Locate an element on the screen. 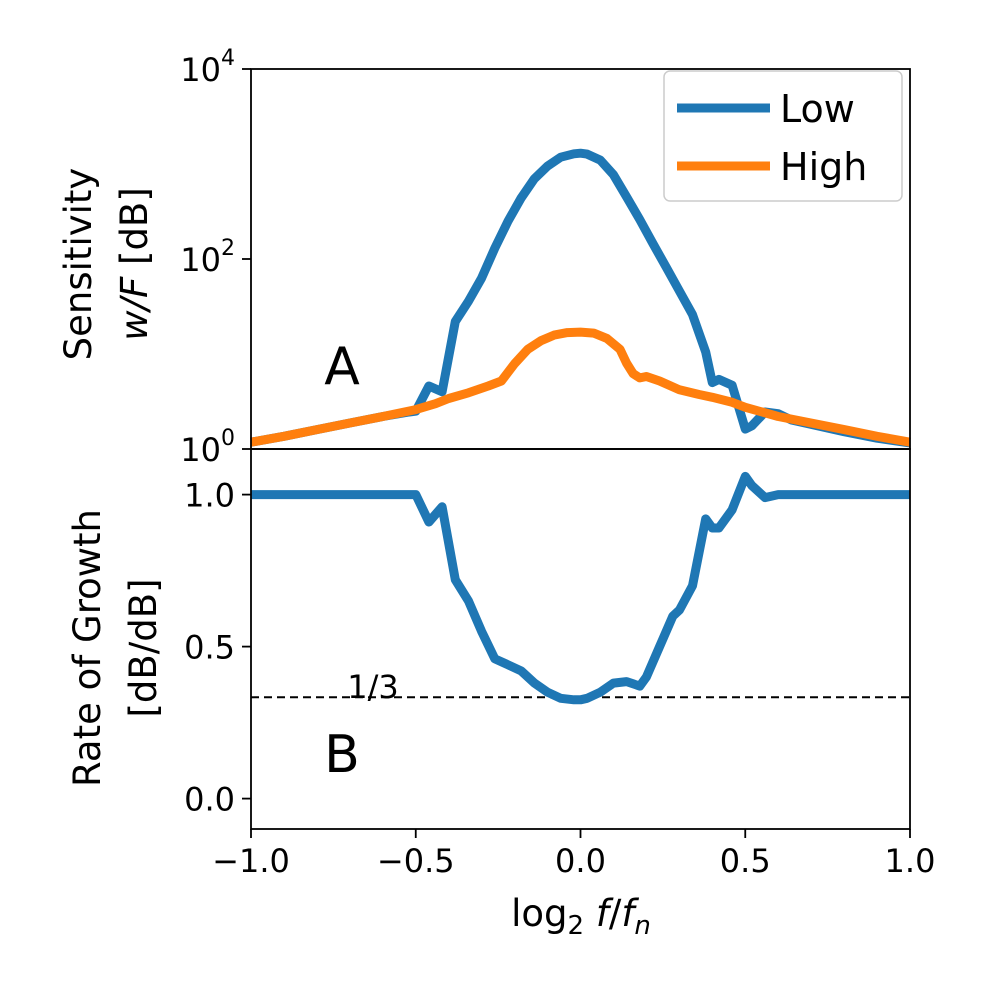 Image resolution: width=996 pixels, height=996 pixels. panel-a-series-high-line is located at coordinates (580, 387).